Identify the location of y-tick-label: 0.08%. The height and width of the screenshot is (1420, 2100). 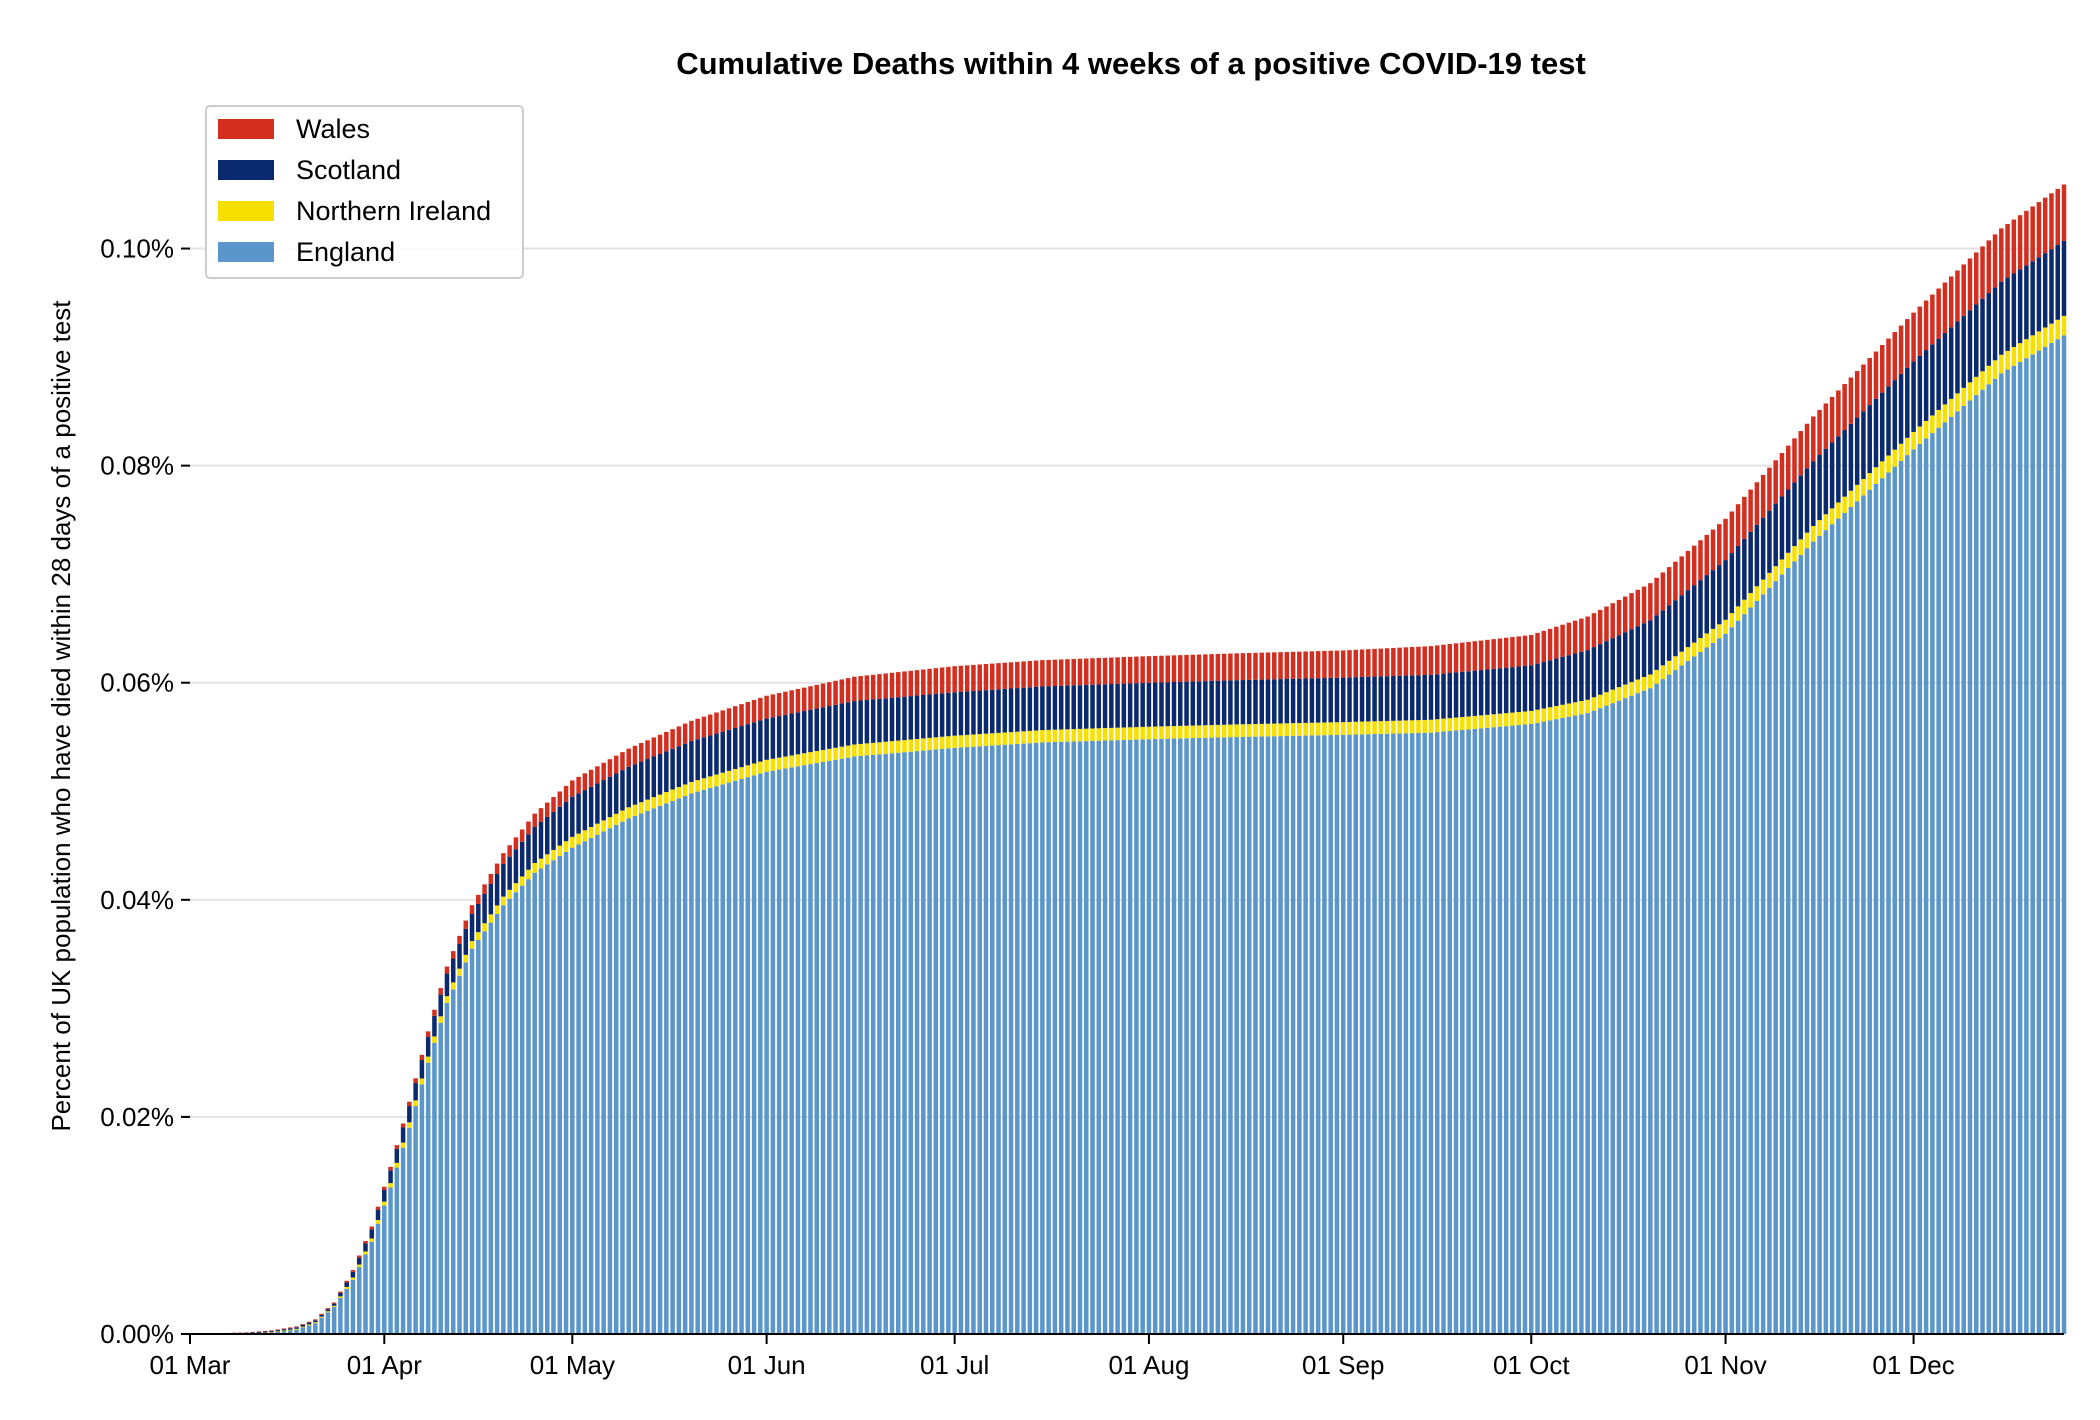
(137, 466).